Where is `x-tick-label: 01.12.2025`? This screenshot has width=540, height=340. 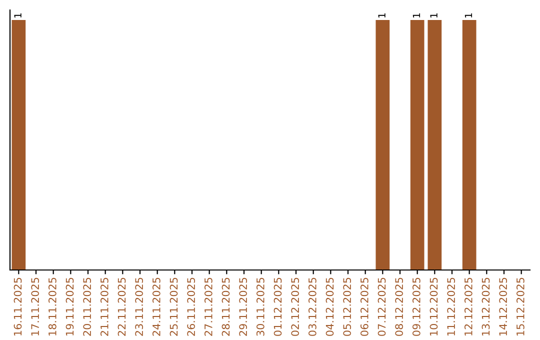 x-tick-label: 01.12.2025 is located at coordinates (278, 307).